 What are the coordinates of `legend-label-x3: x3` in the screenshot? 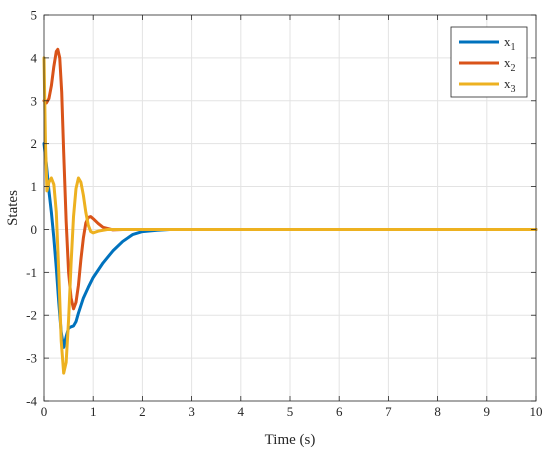 It's located at (510, 85).